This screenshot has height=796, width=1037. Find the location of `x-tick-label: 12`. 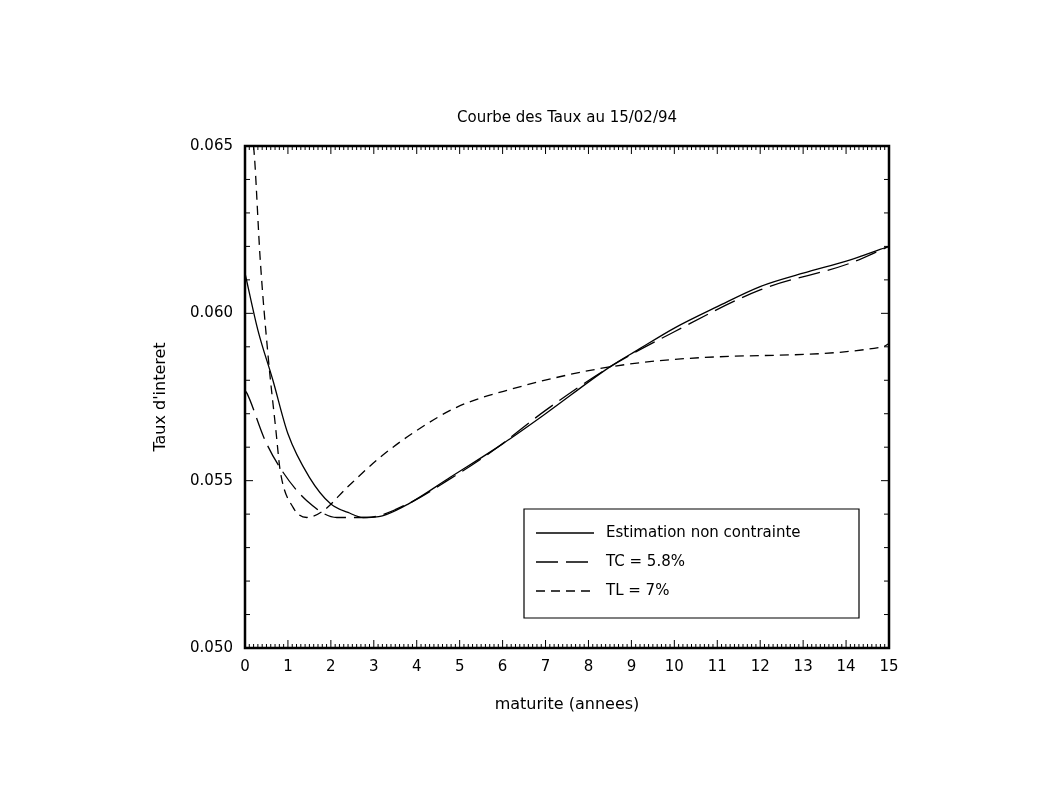

x-tick-label: 12 is located at coordinates (760, 665).